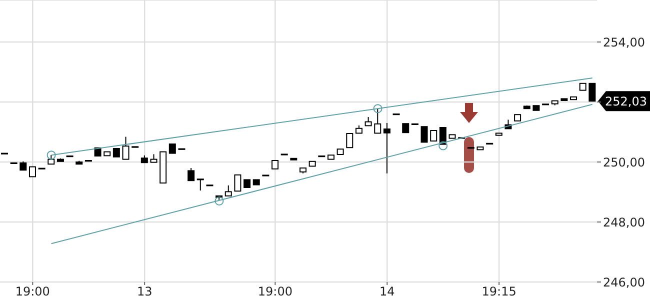 The width and height of the screenshot is (650, 300). I want to click on y-tick-label: 248,00, so click(624, 222).